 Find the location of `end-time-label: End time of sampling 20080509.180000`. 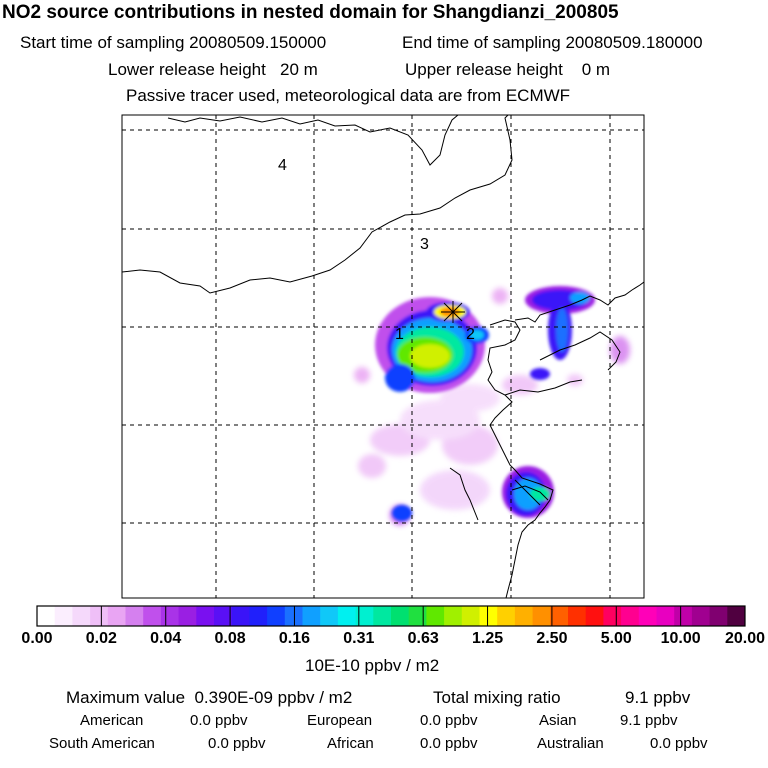

end-time-label: End time of sampling 20080509.180000 is located at coordinates (552, 42).